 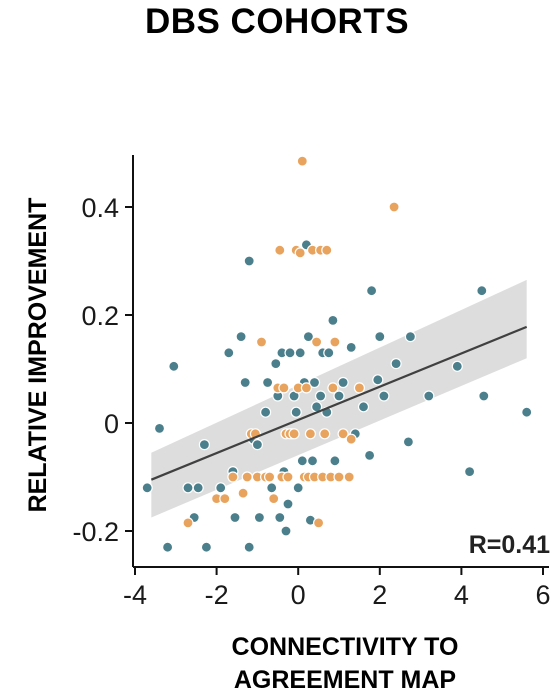 What do you see at coordinates (461, 595) in the screenshot?
I see `x-tick-label-4: 4` at bounding box center [461, 595].